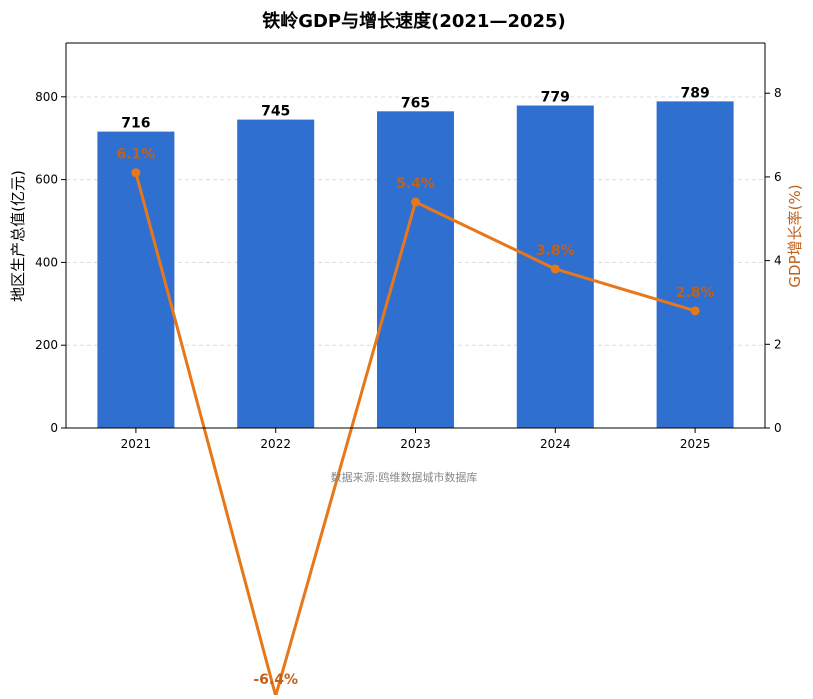 The image size is (813, 699). Describe the element at coordinates (275, 680) in the screenshot. I see `growth-rate-label: -6.4%` at that location.